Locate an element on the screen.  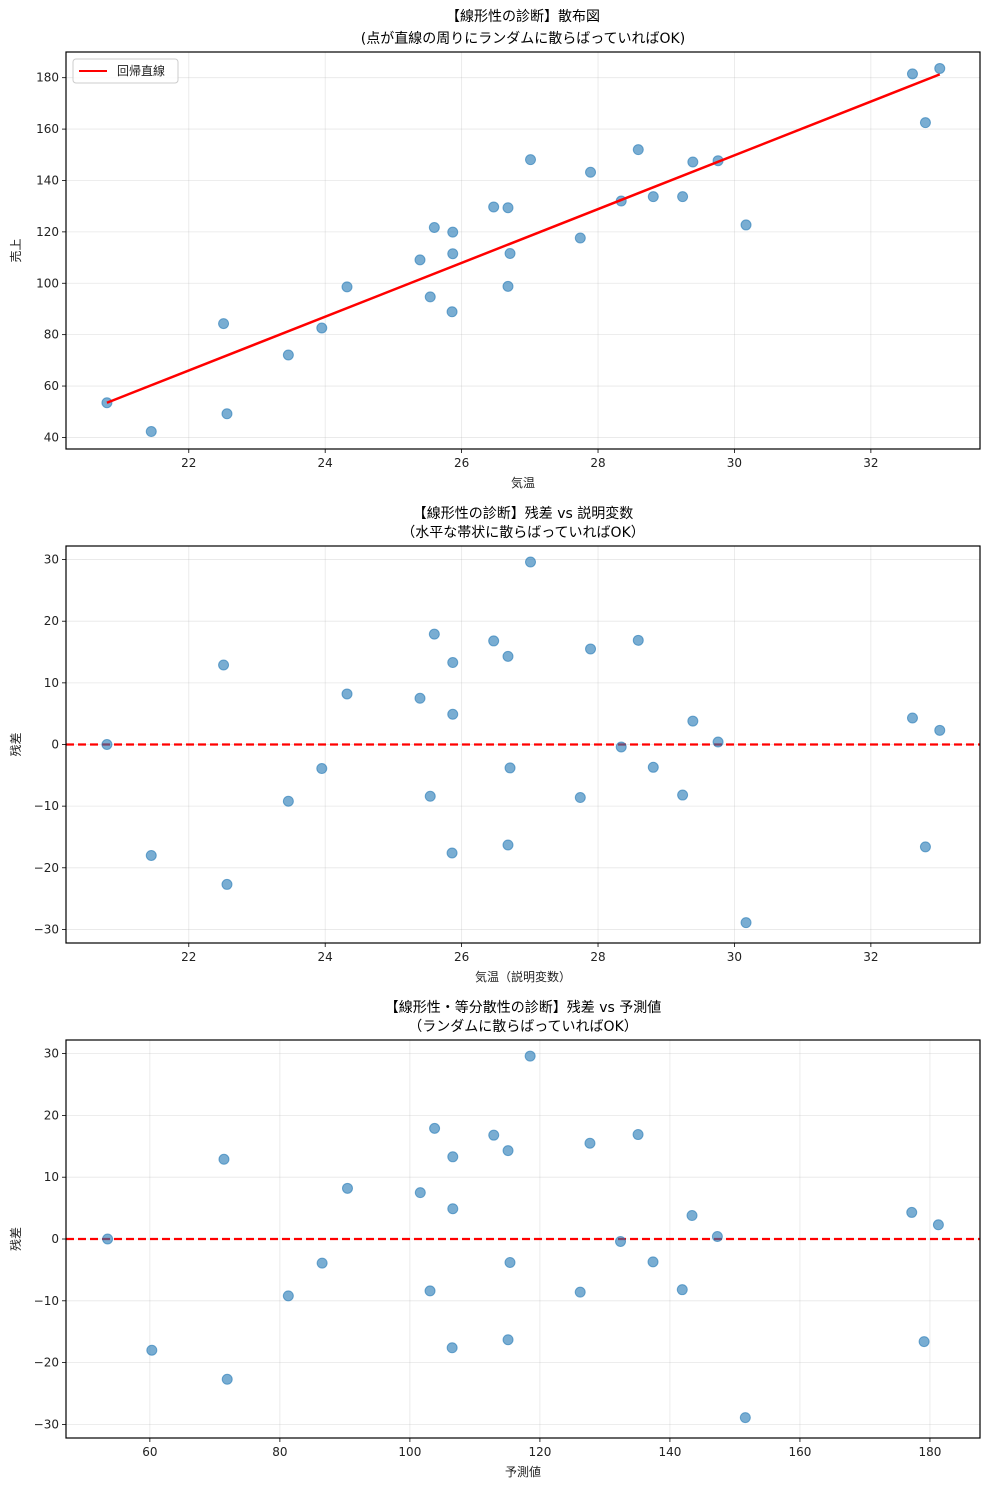
y-tick-label: 140 is located at coordinates (47, 180).